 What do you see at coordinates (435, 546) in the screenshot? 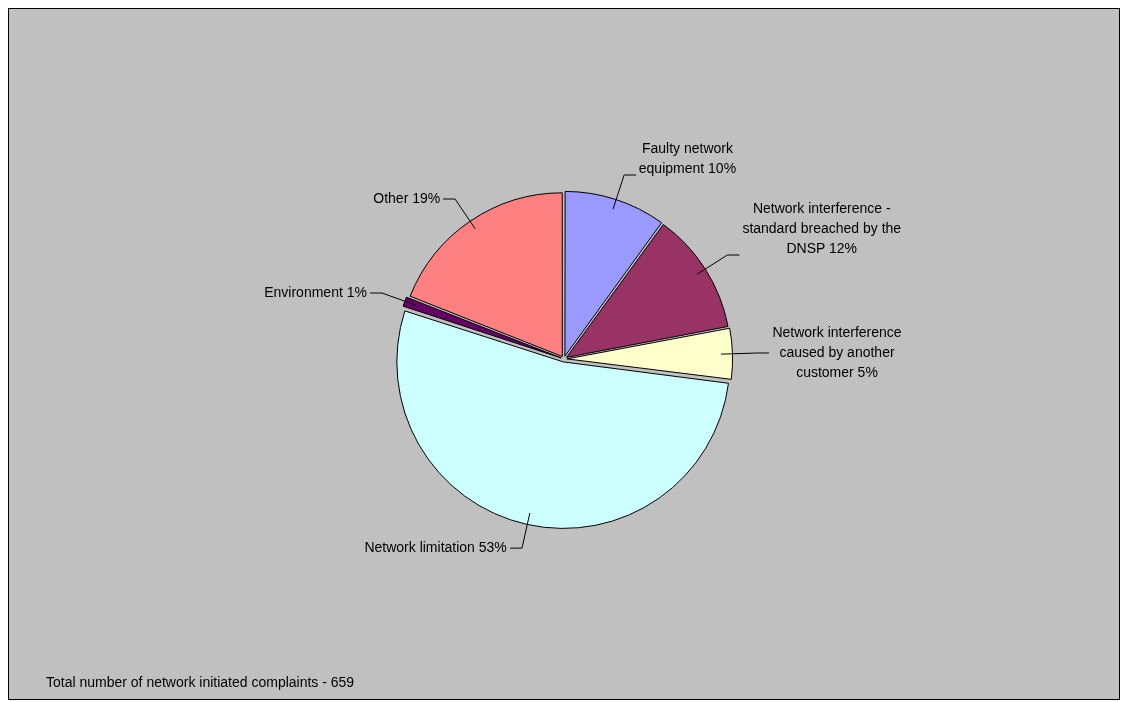
I see `slice-label: Network limitation 53%` at bounding box center [435, 546].